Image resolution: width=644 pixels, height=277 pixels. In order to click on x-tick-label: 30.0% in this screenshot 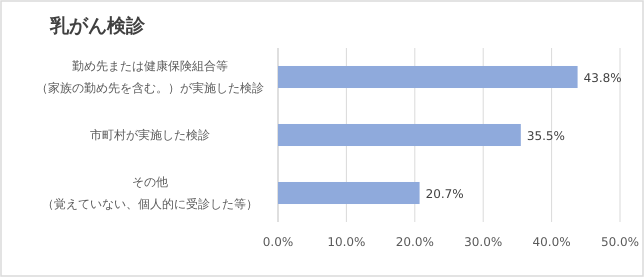, I will do `click(483, 242)`.